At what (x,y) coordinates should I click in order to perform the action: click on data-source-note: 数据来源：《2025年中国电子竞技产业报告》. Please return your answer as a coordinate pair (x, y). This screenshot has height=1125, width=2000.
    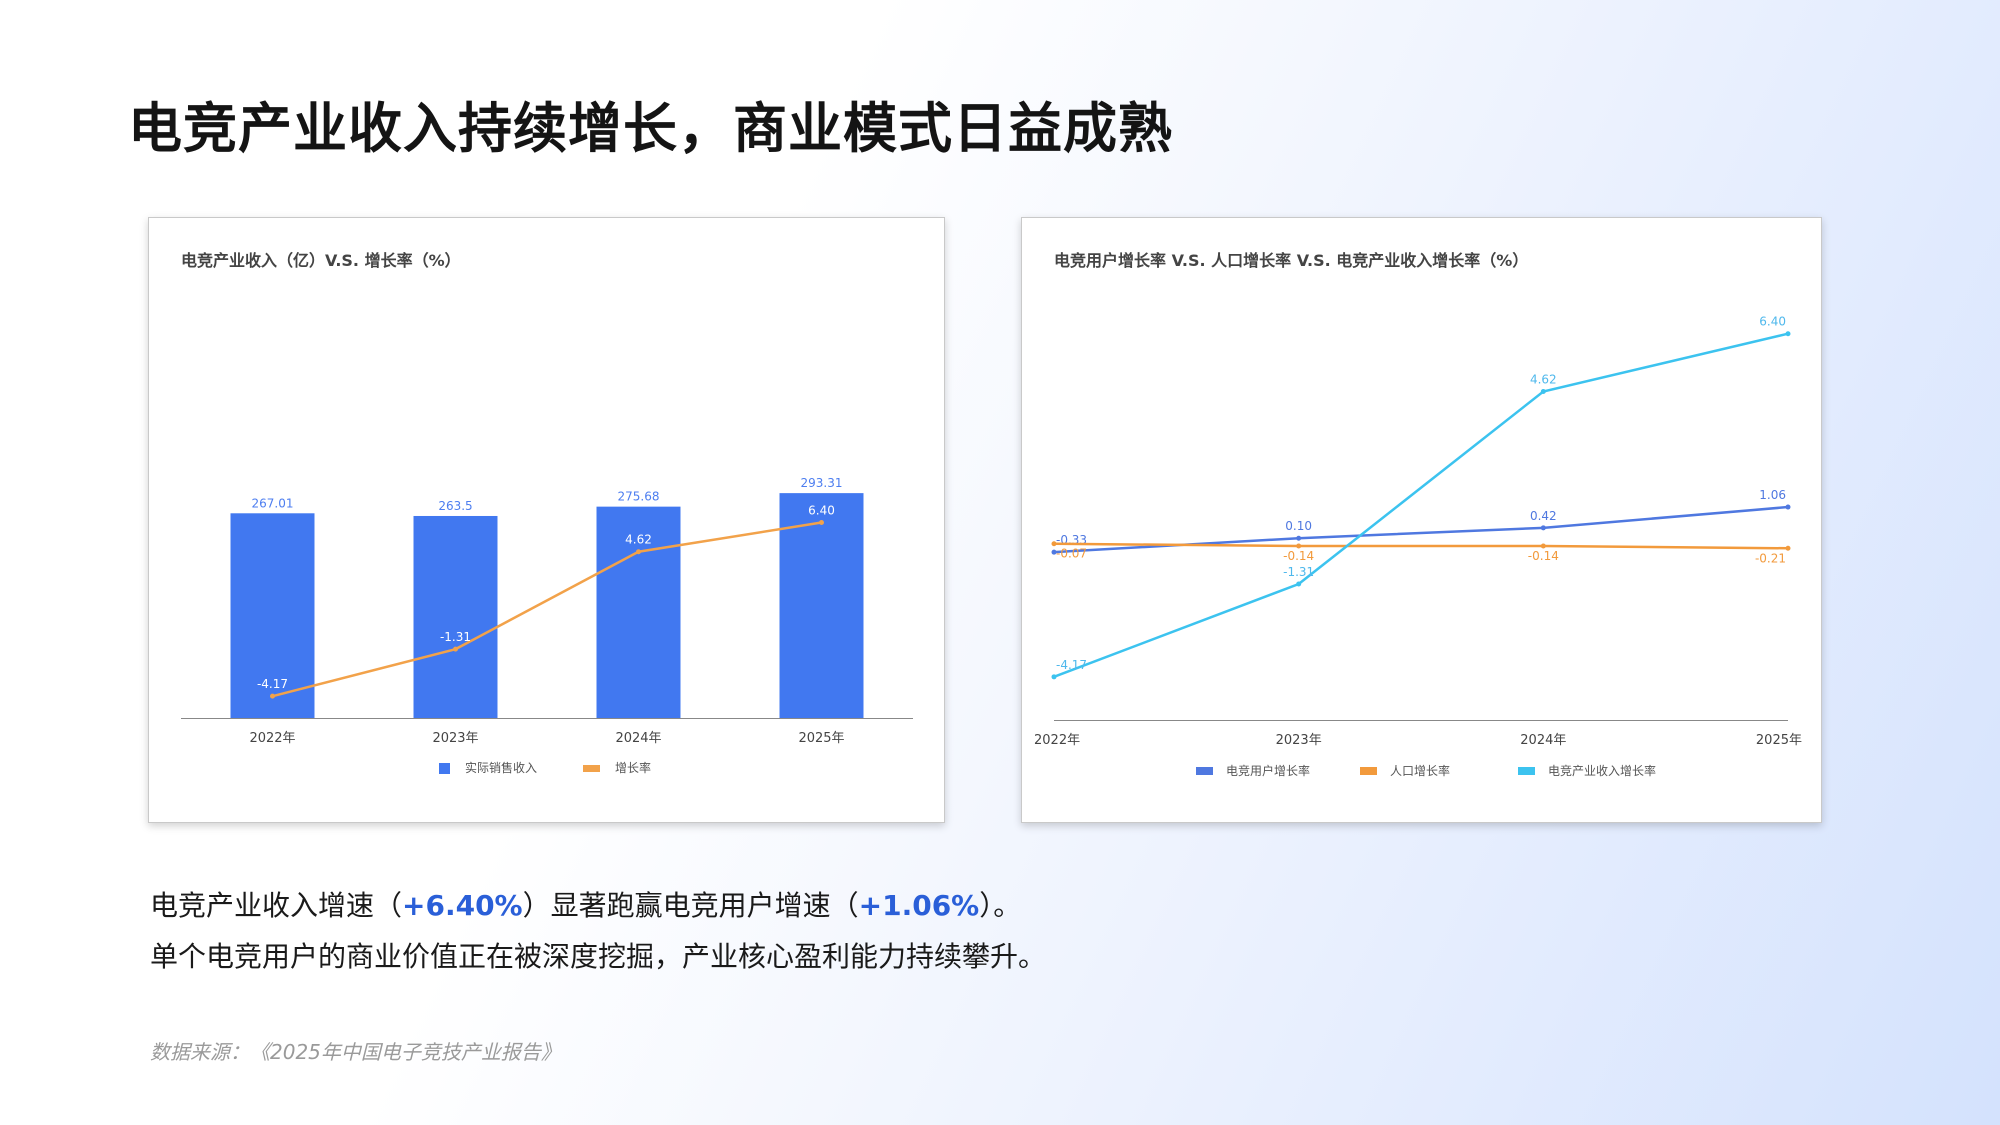
    Looking at the image, I should click on (355, 1052).